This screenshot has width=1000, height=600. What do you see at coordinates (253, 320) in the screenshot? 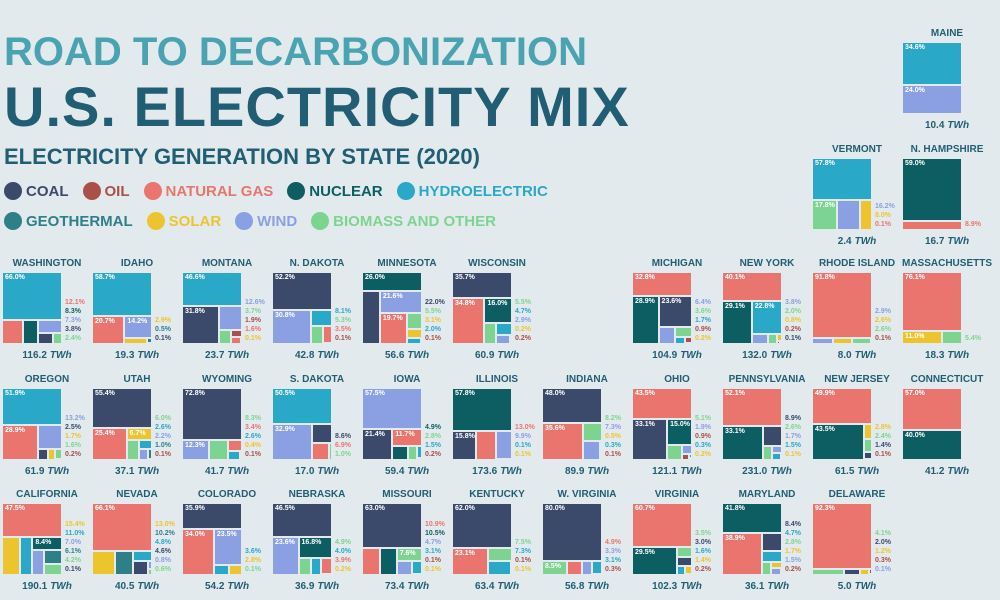
I see `segment-label-outside: 1.9%` at bounding box center [253, 320].